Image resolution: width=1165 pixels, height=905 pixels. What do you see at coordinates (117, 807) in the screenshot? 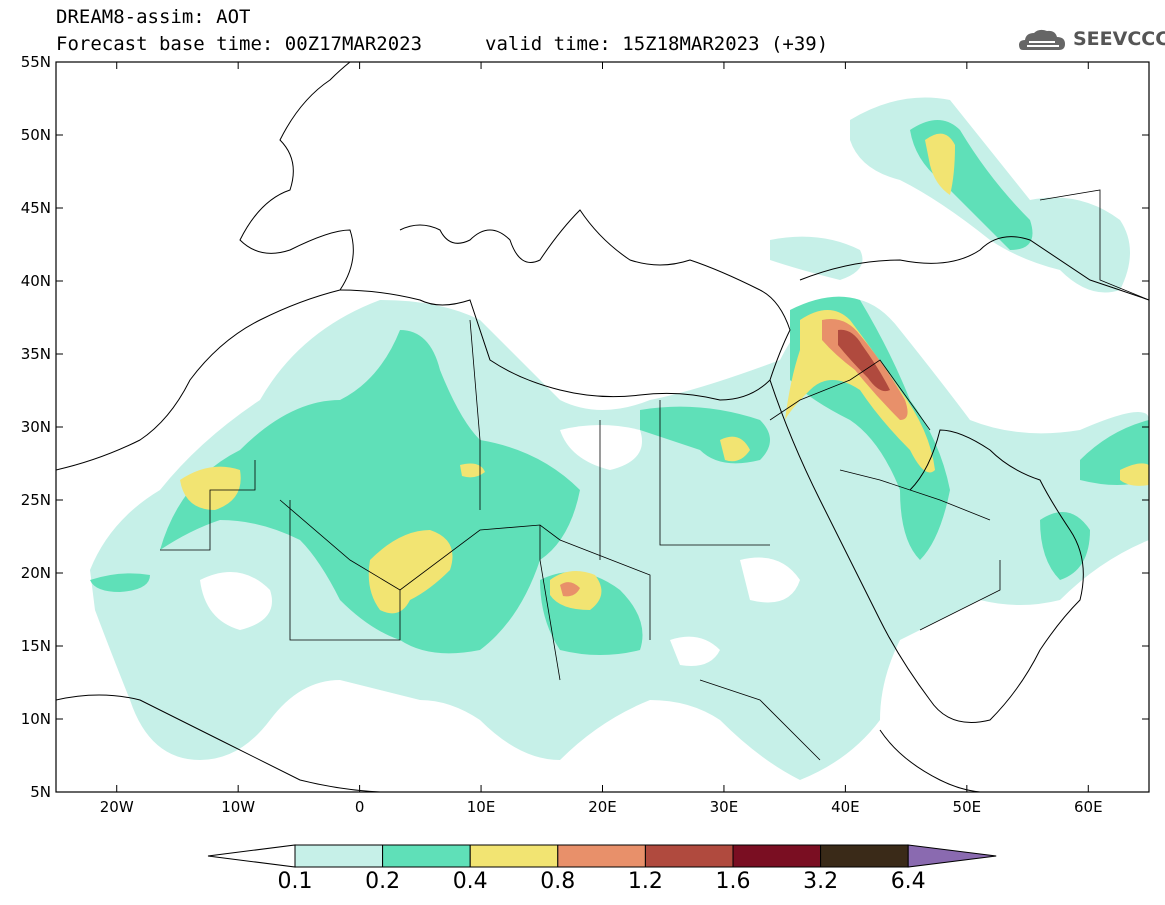
I see `x-tick-label: 20W` at bounding box center [117, 807].